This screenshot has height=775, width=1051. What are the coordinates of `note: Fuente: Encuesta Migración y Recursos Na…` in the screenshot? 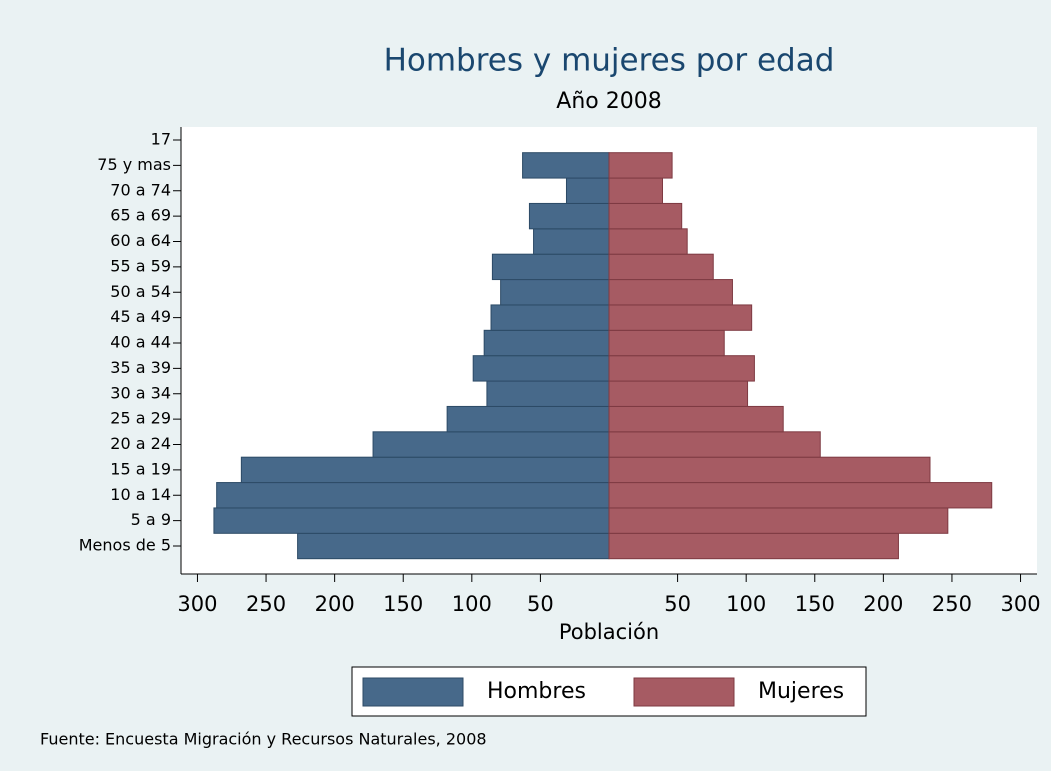 It's located at (263, 739).